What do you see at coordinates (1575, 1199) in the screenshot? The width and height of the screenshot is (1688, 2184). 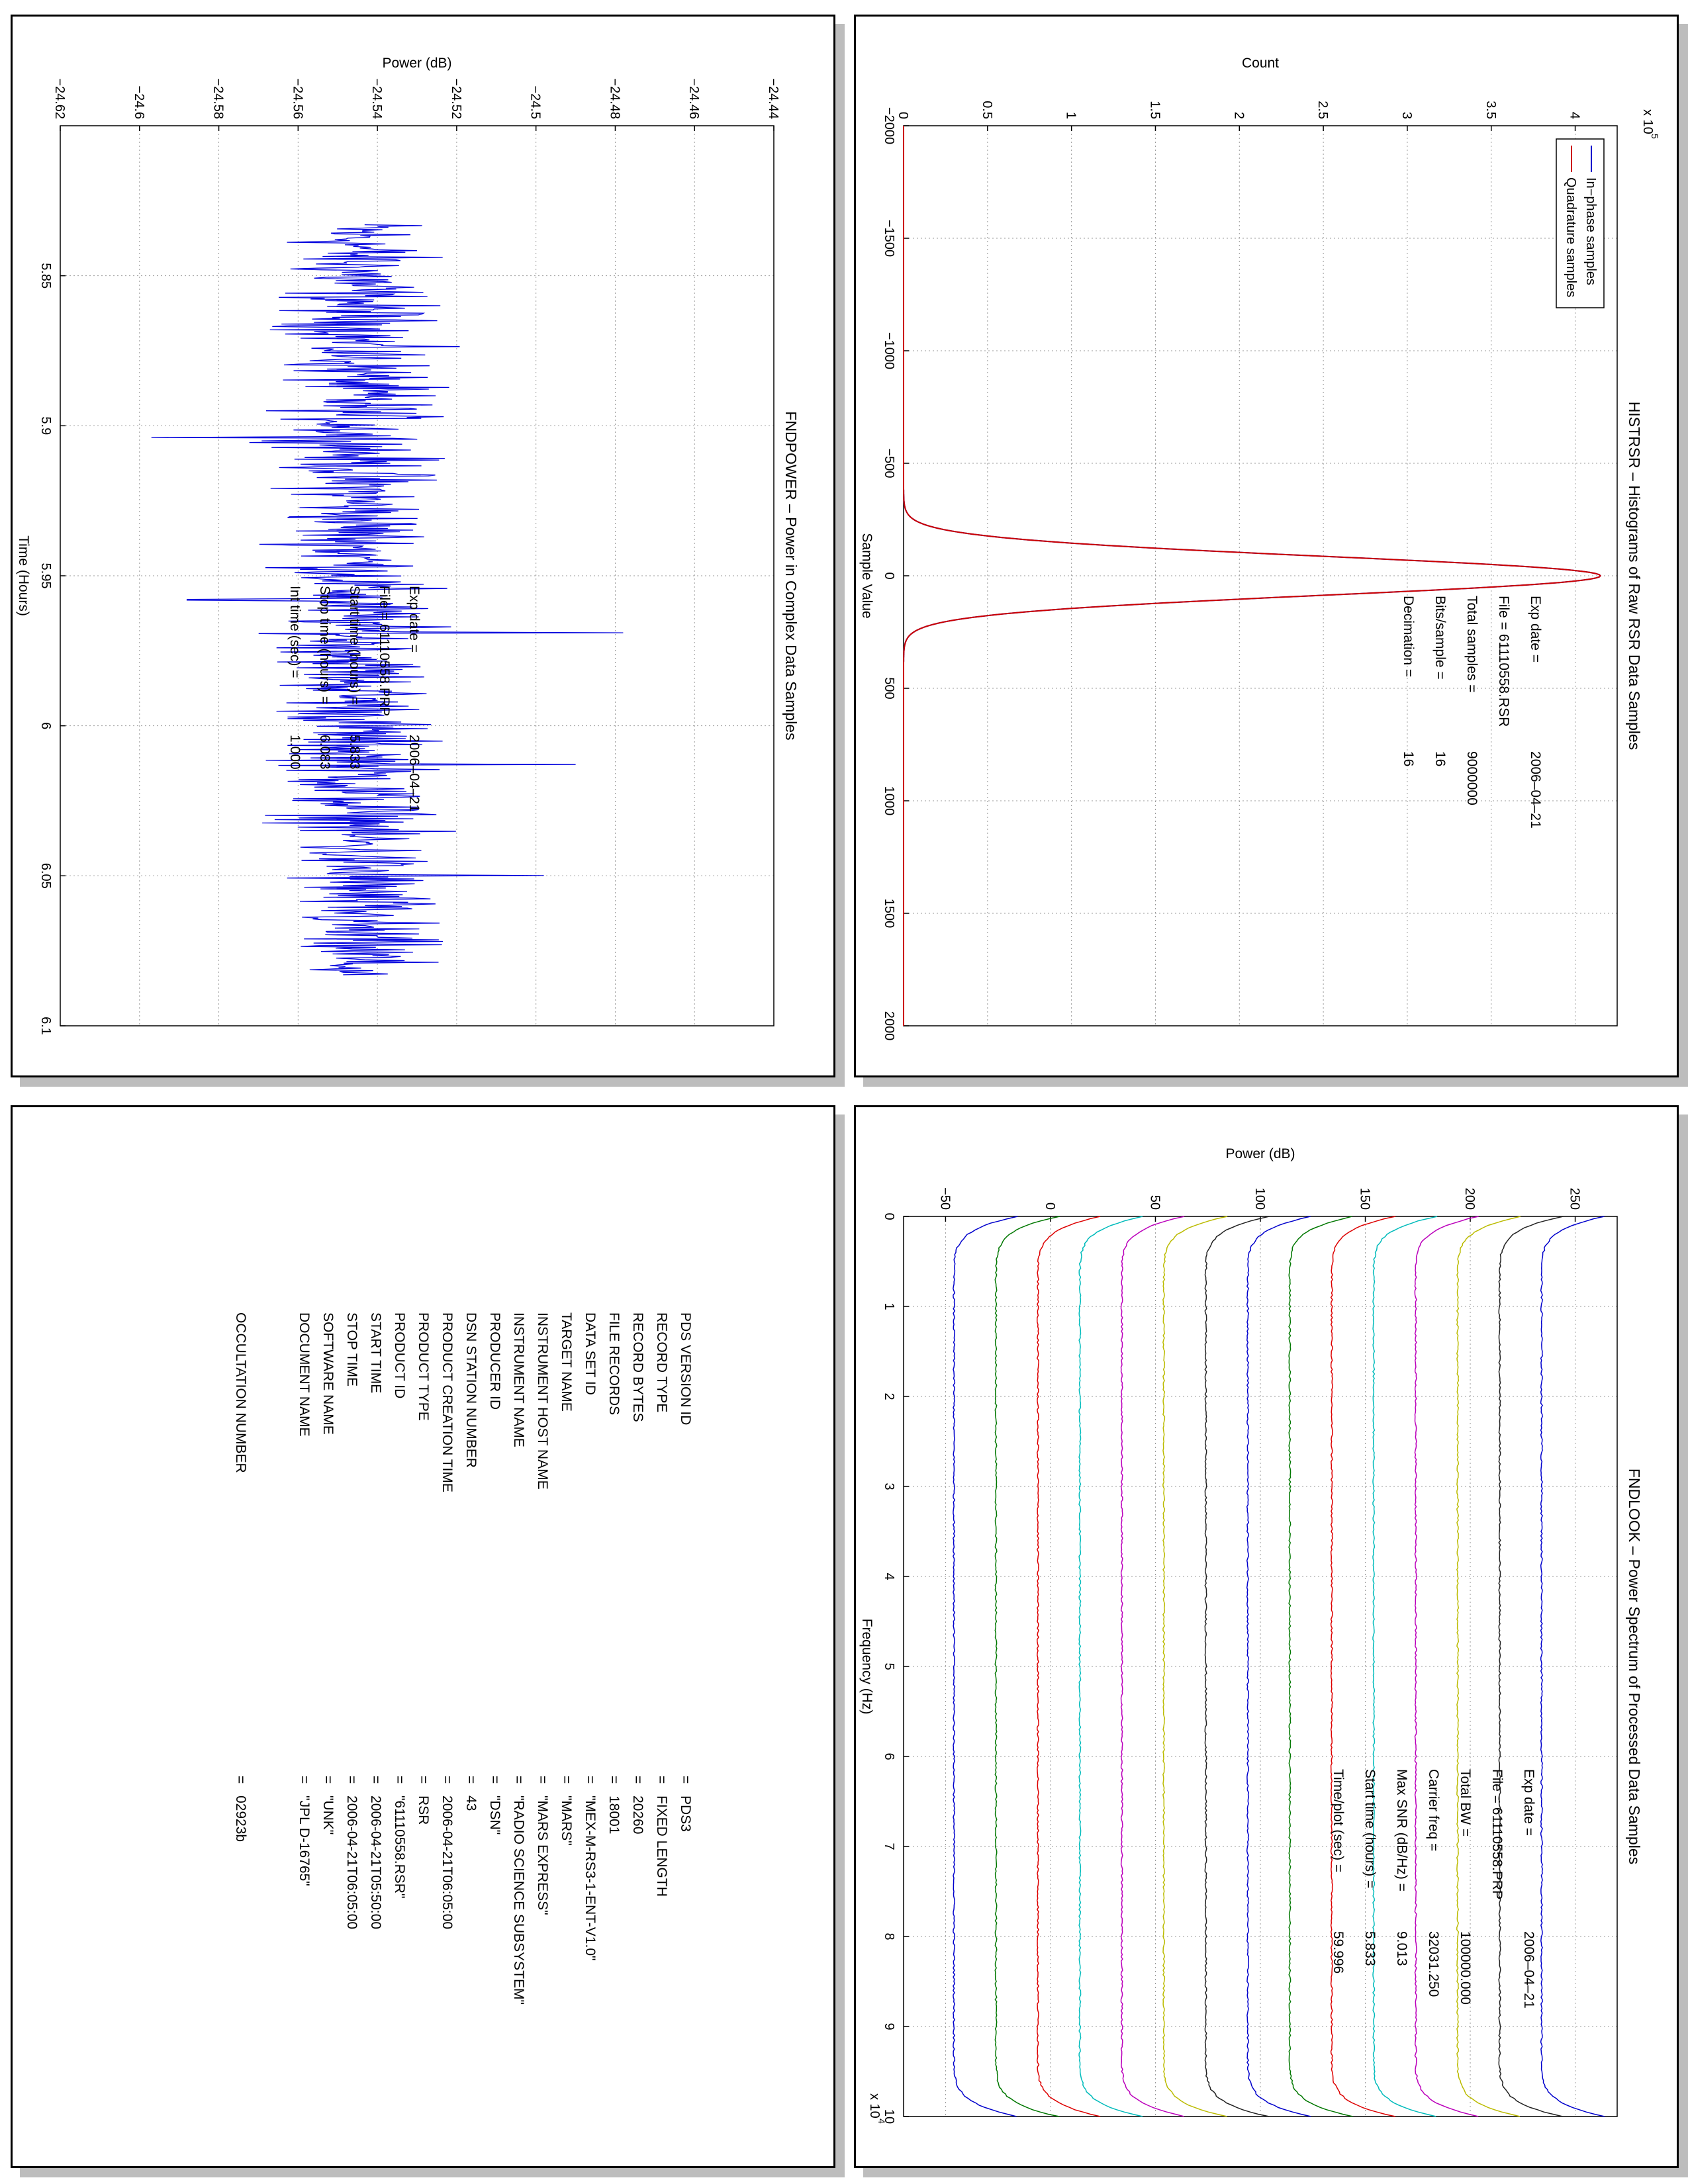 I see `y-tick-label: 250` at bounding box center [1575, 1199].